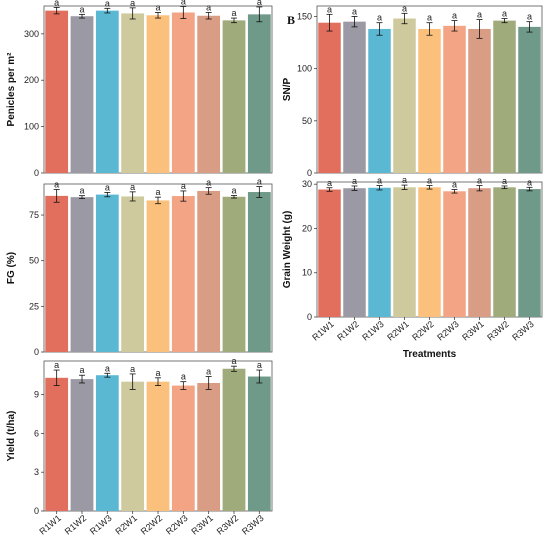  Describe the element at coordinates (36, 472) in the screenshot. I see `y-tick-label: 3` at that location.